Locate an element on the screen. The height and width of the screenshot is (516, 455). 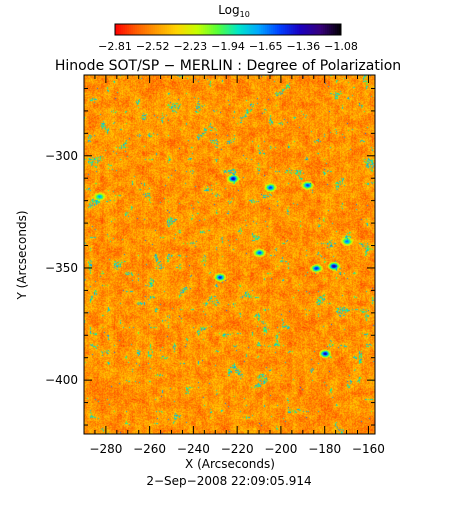
x-tick-label: −240 is located at coordinates (193, 449).